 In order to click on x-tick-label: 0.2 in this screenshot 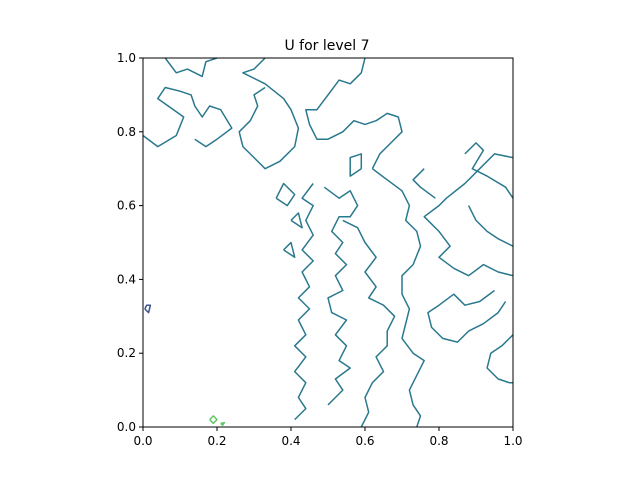, I will do `click(216, 441)`.